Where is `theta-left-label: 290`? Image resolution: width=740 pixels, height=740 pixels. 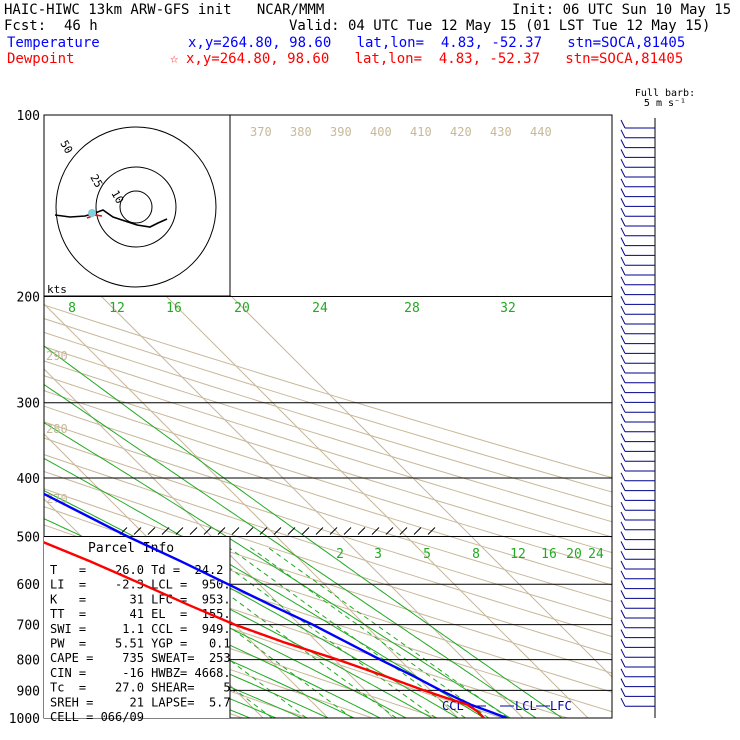 theta-left-label: 290 is located at coordinates (57, 356).